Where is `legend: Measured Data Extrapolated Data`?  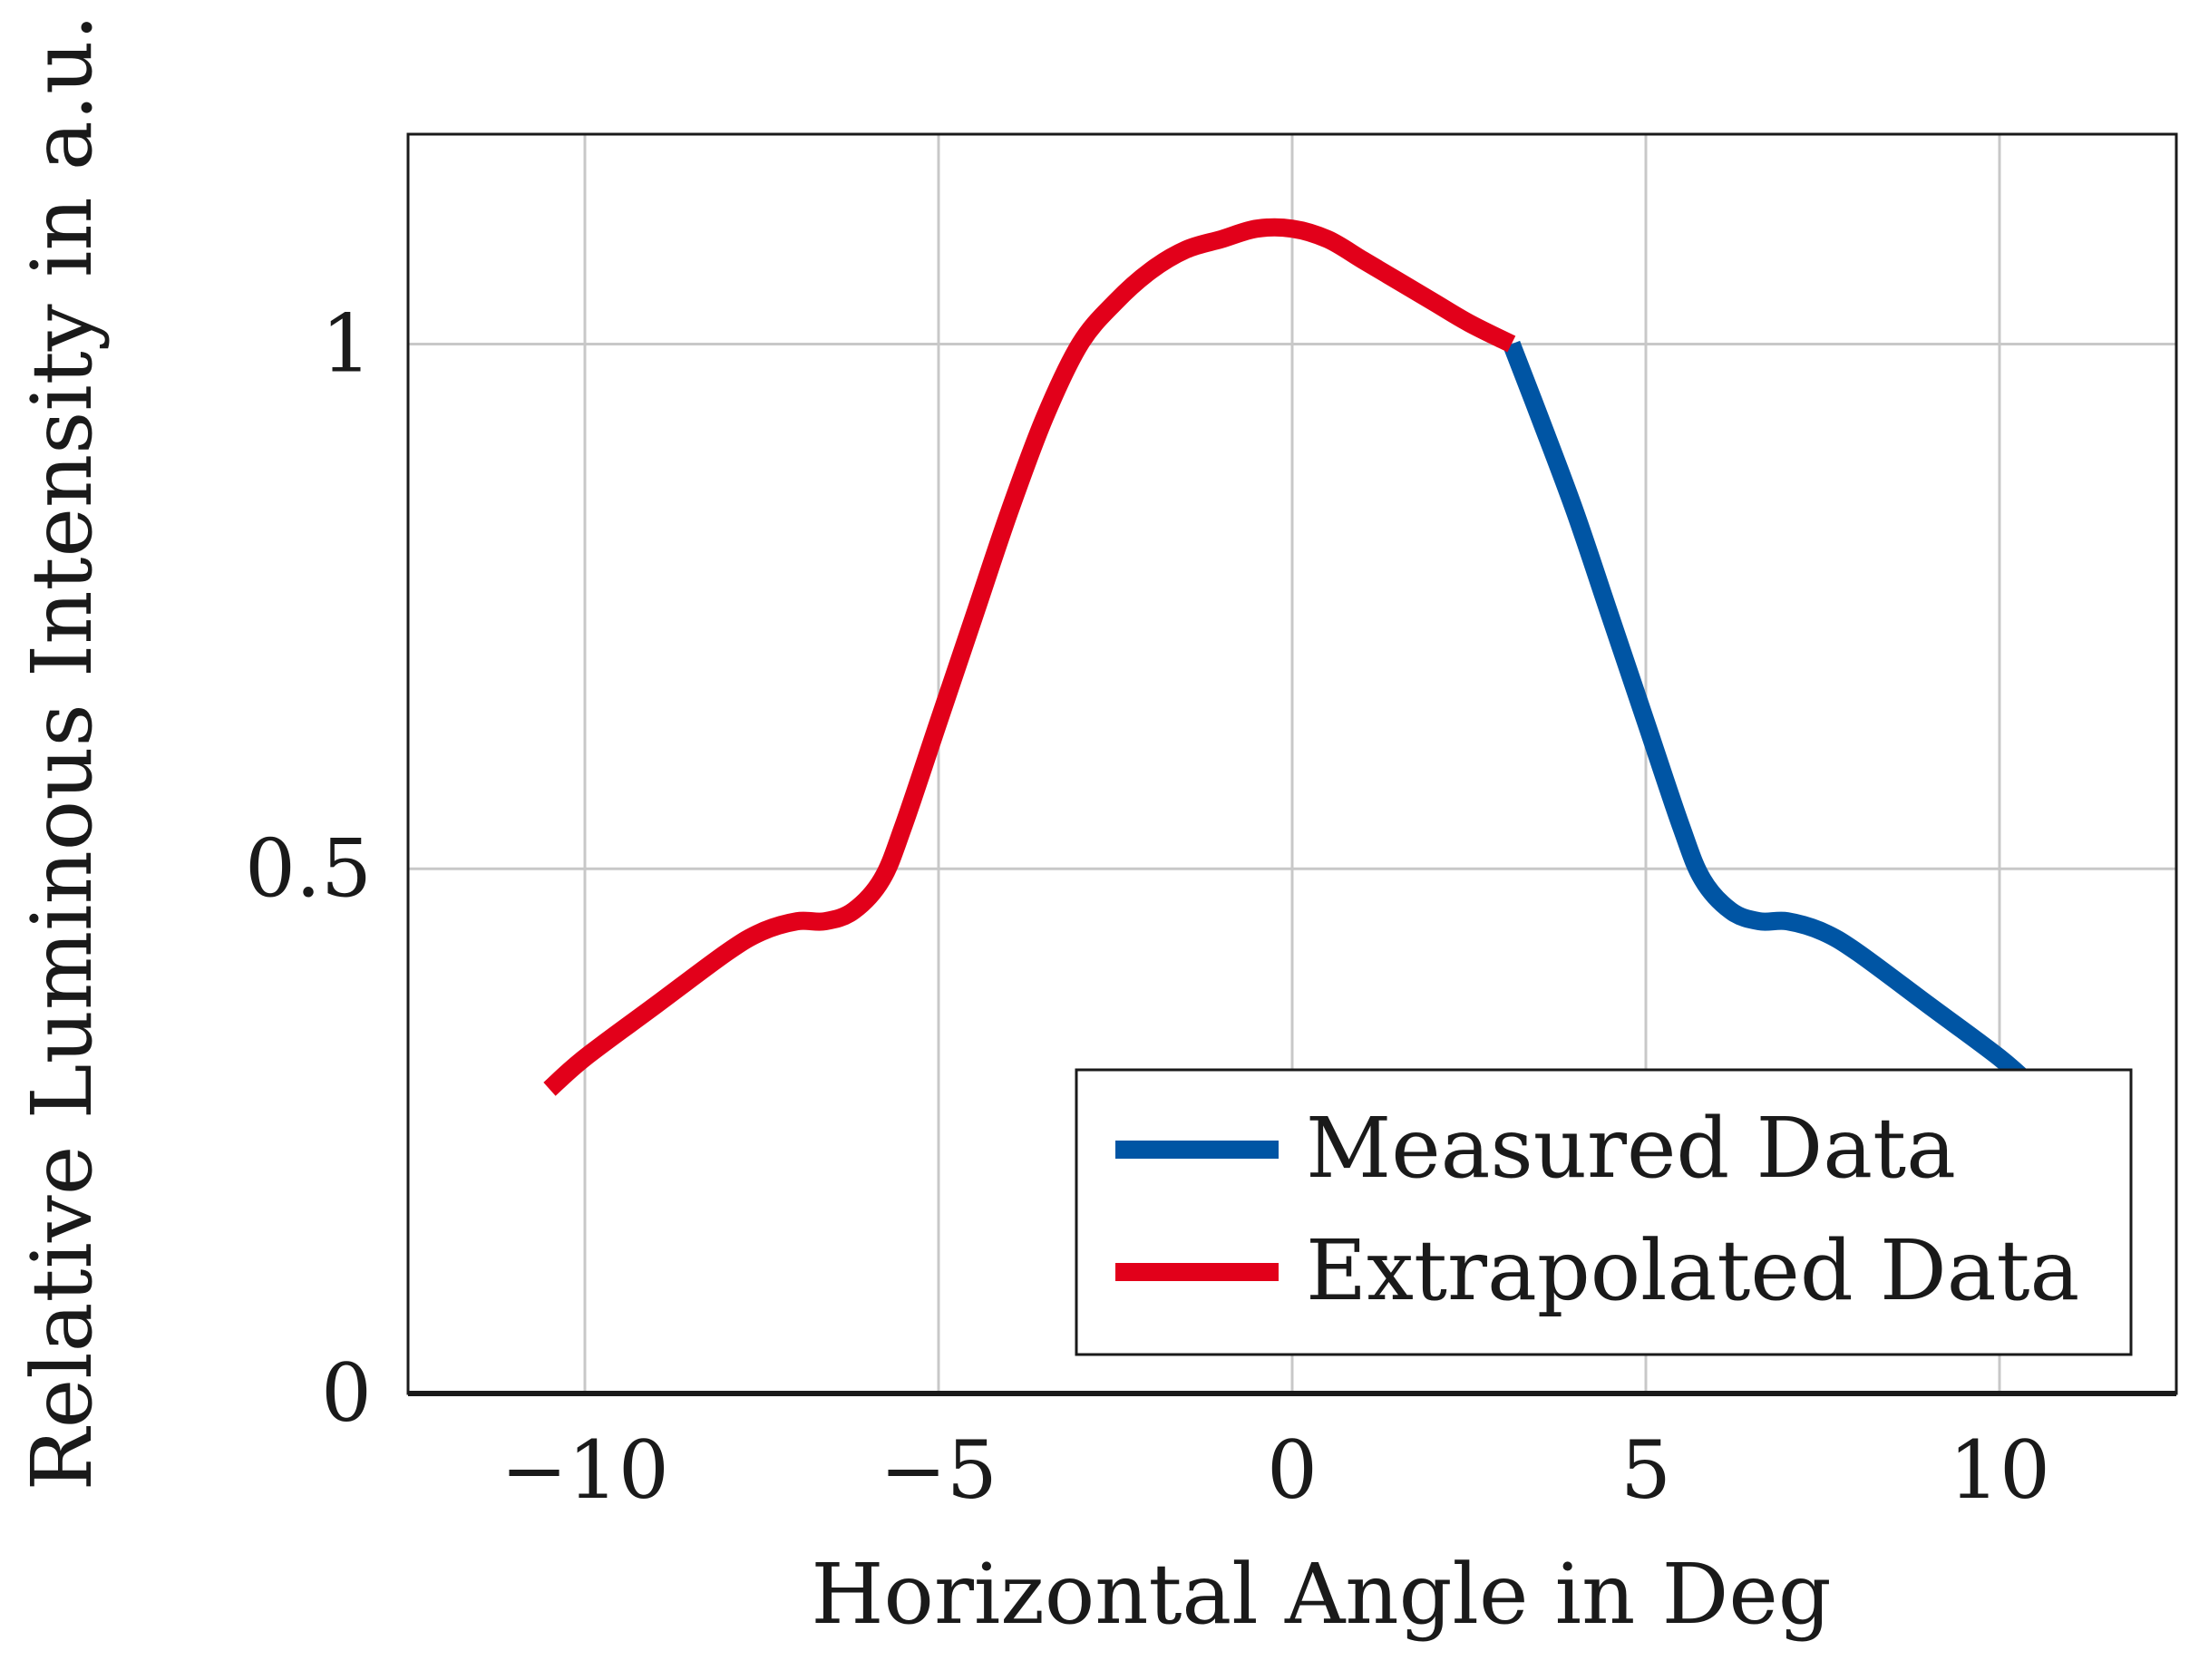
legend: Measured Data Extrapolated Data is located at coordinates (1604, 1212).